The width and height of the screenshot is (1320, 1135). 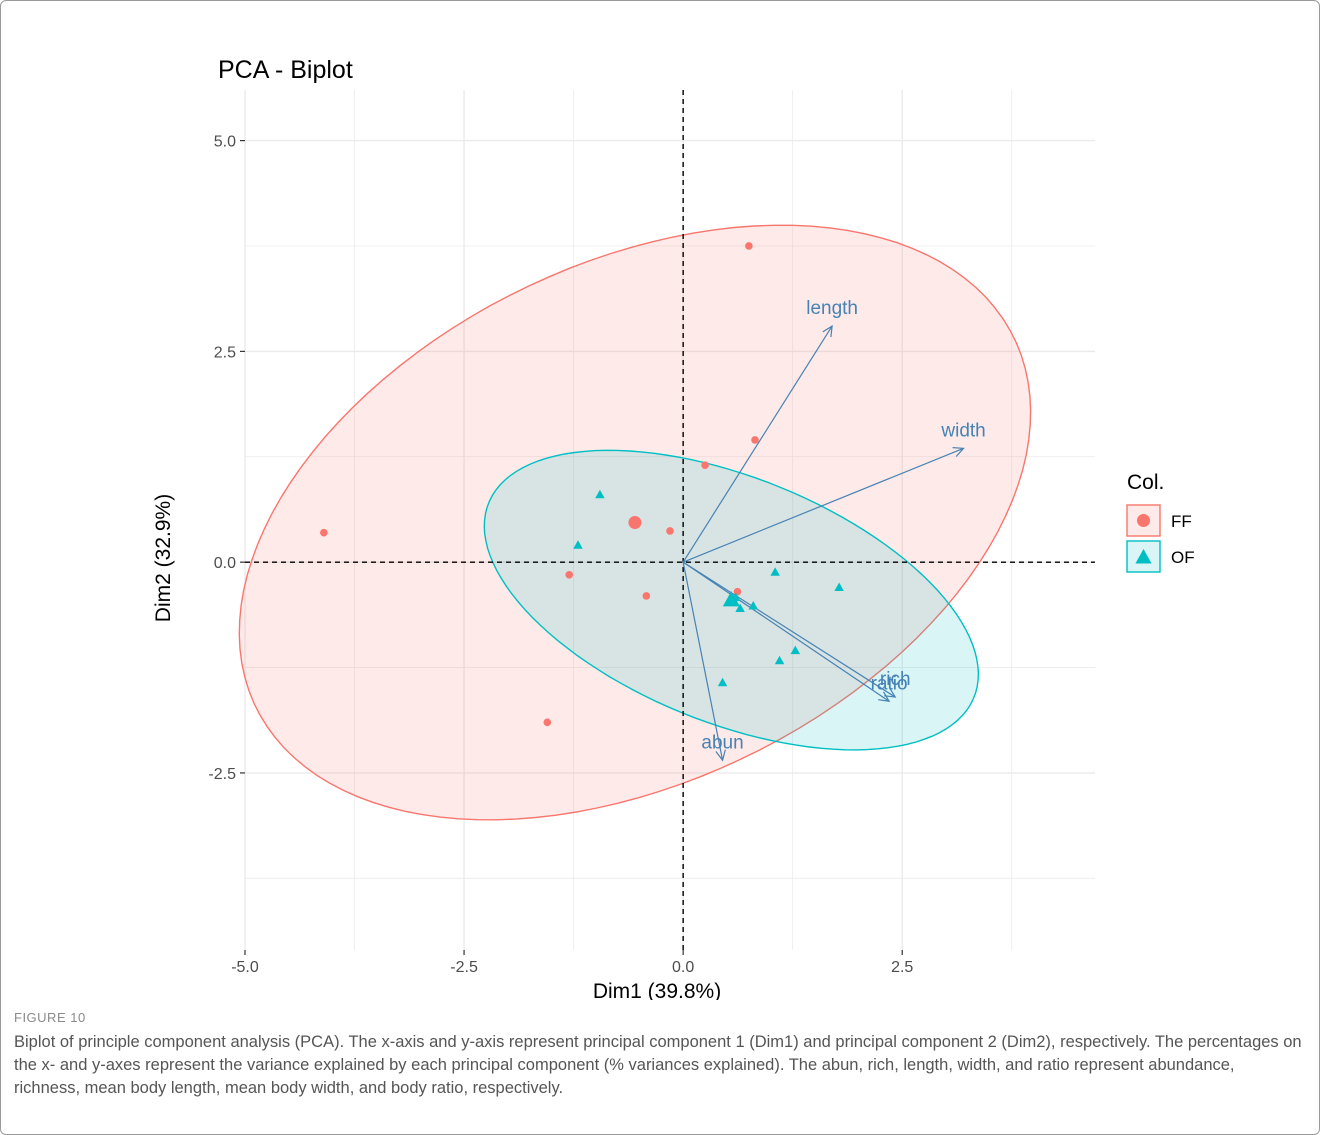 I want to click on loading-label-abun: abun, so click(x=722, y=742).